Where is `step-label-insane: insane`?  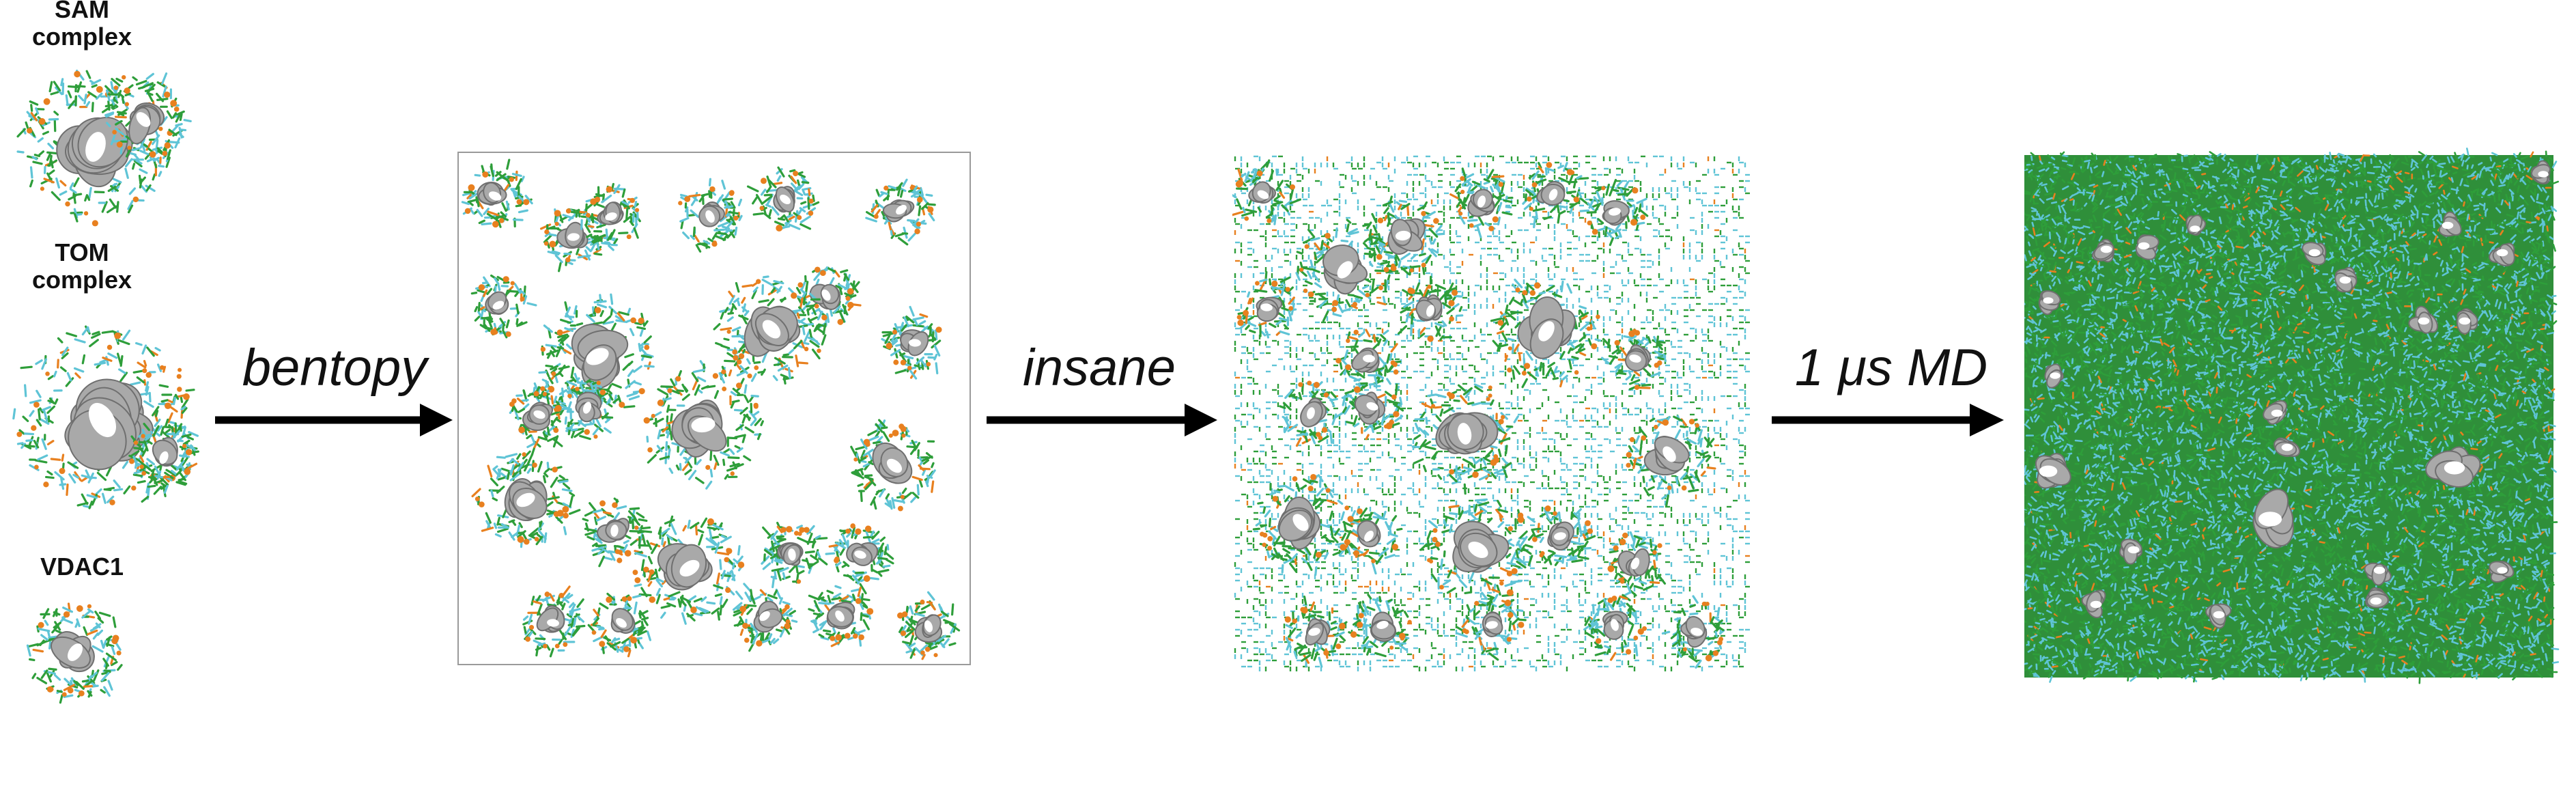 step-label-insane: insane is located at coordinates (1099, 368).